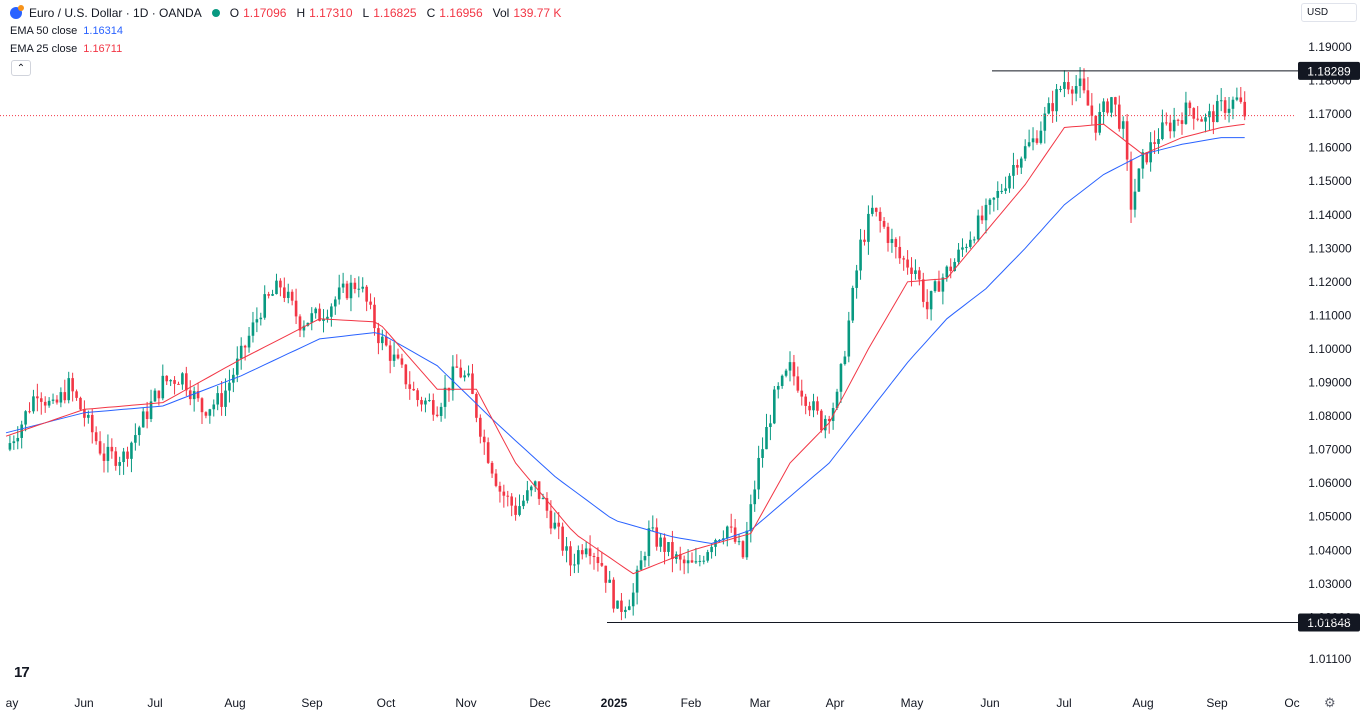 This screenshot has width=1366, height=722. Describe the element at coordinates (22, 672) in the screenshot. I see `tradingview-logo: 17` at that location.